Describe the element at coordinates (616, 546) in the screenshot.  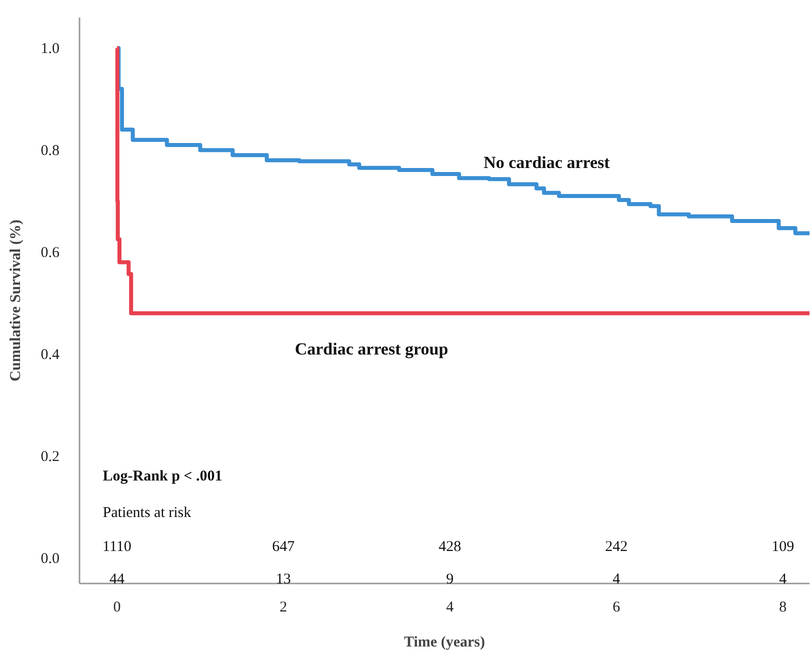
I see `annotation: 242` at that location.